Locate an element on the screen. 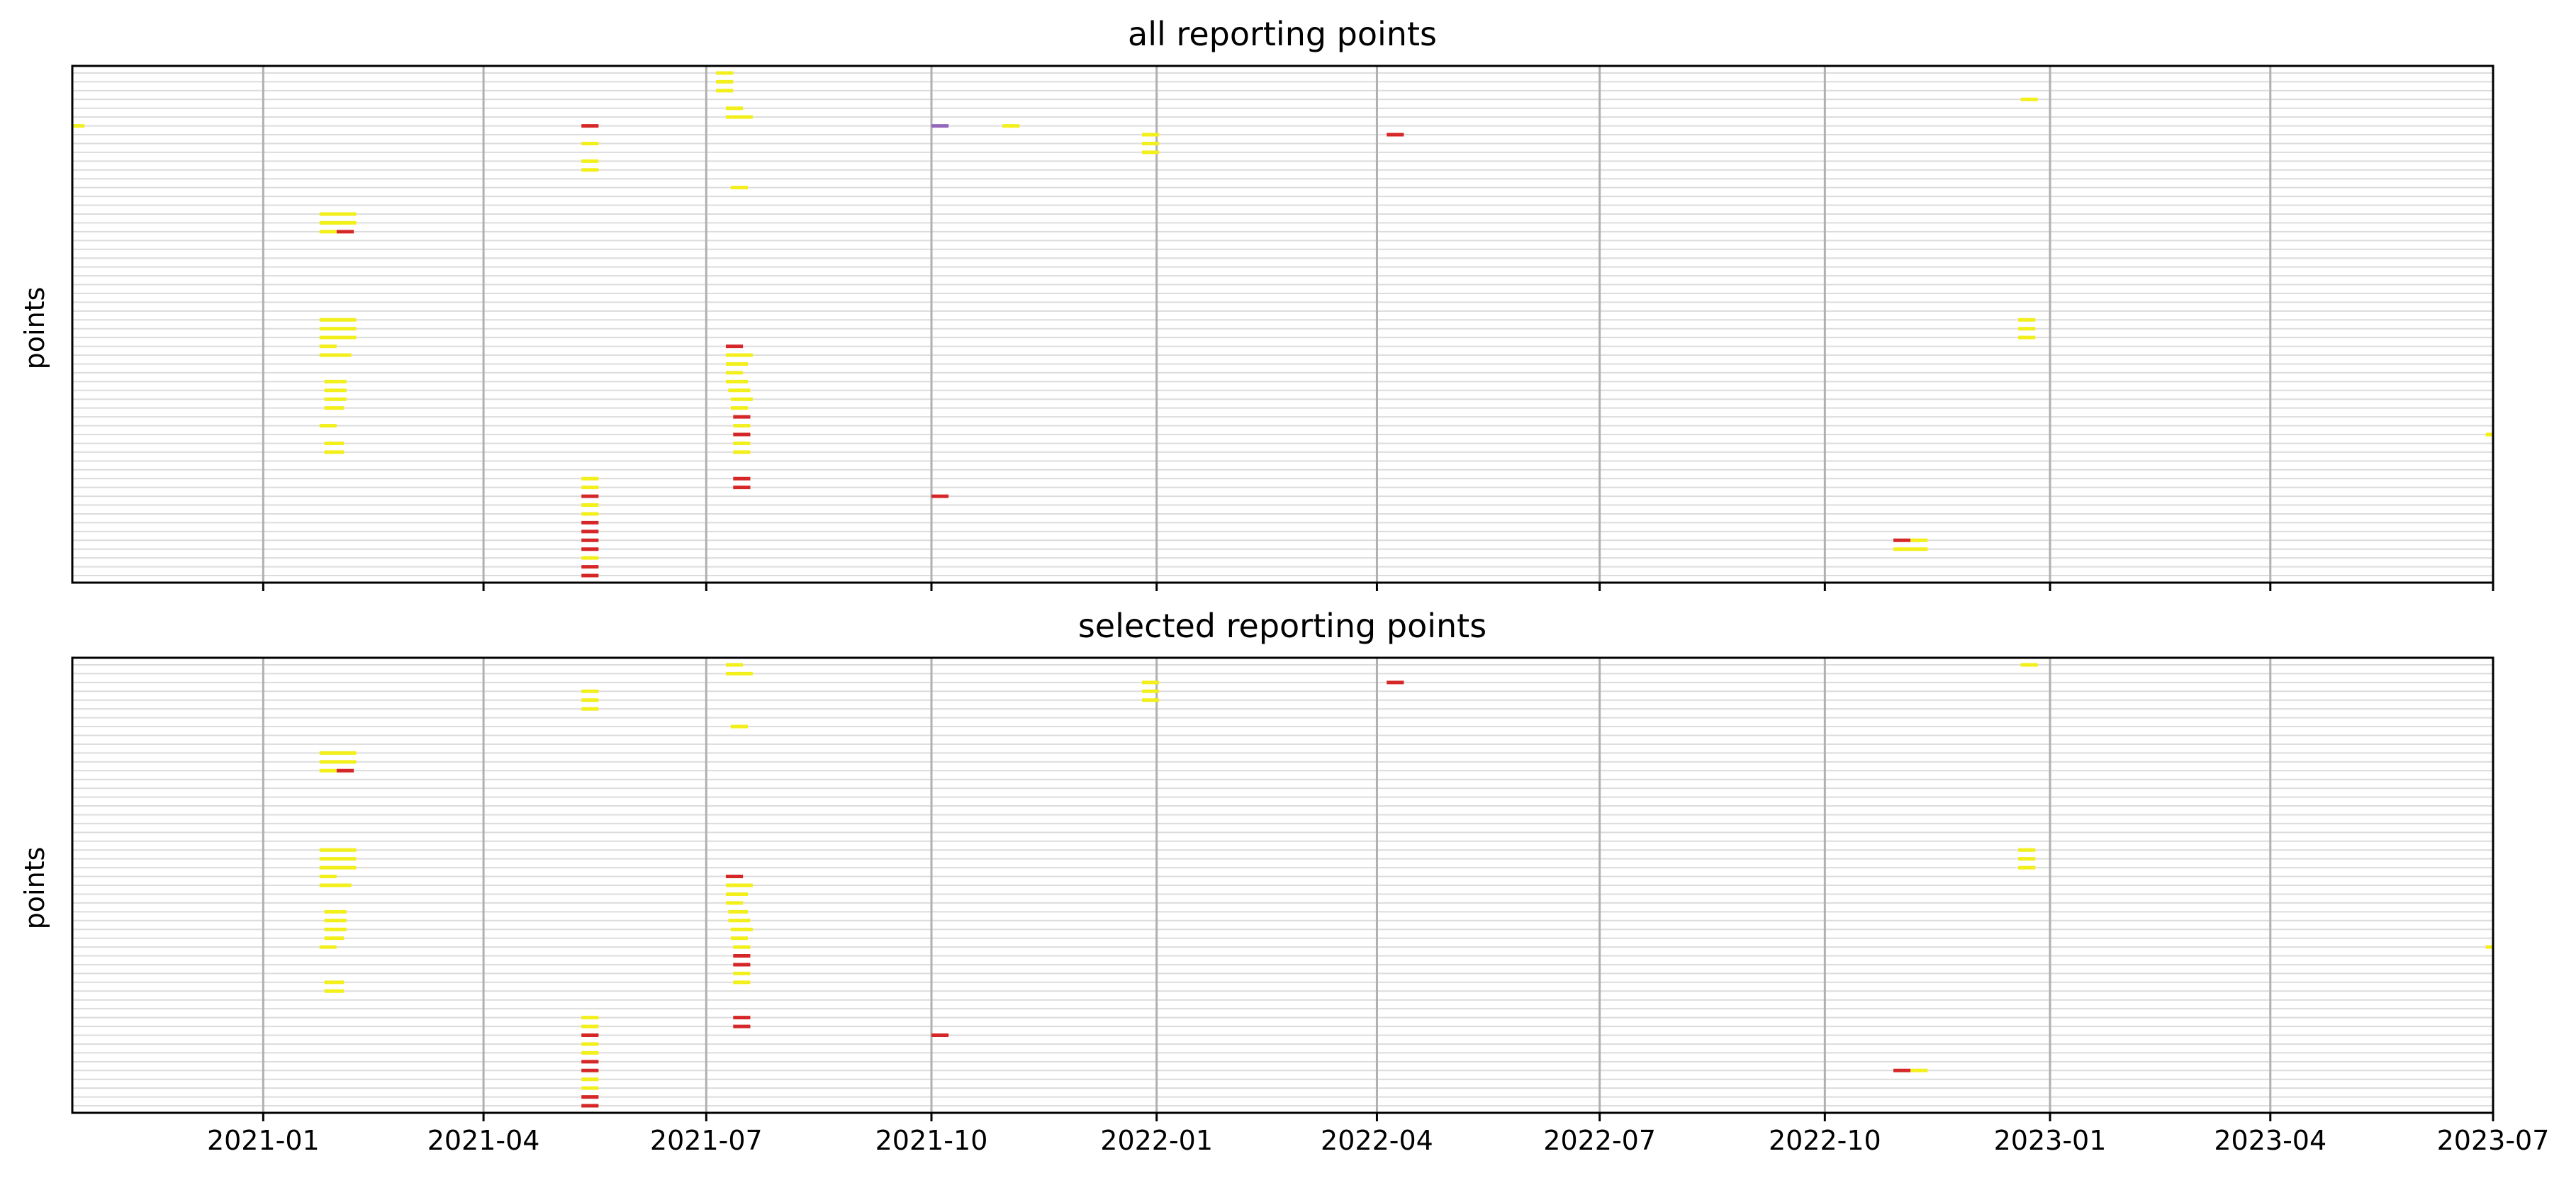  x-tick-label: 2022-10 is located at coordinates (1825, 1140).